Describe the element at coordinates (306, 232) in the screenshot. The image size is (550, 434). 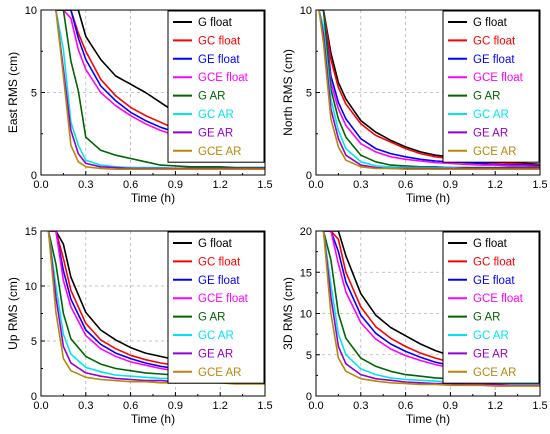
I see `y-tick-label: 20` at that location.